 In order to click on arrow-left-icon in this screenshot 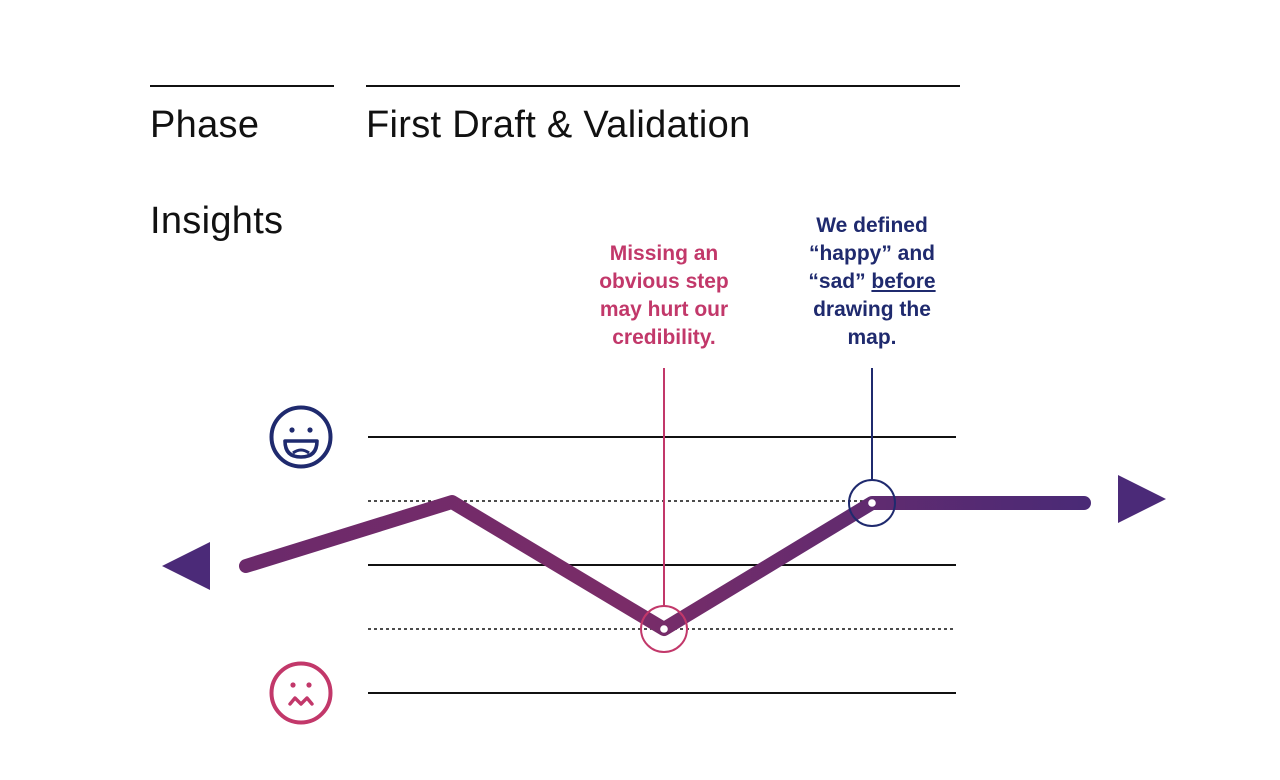, I will do `click(186, 566)`.